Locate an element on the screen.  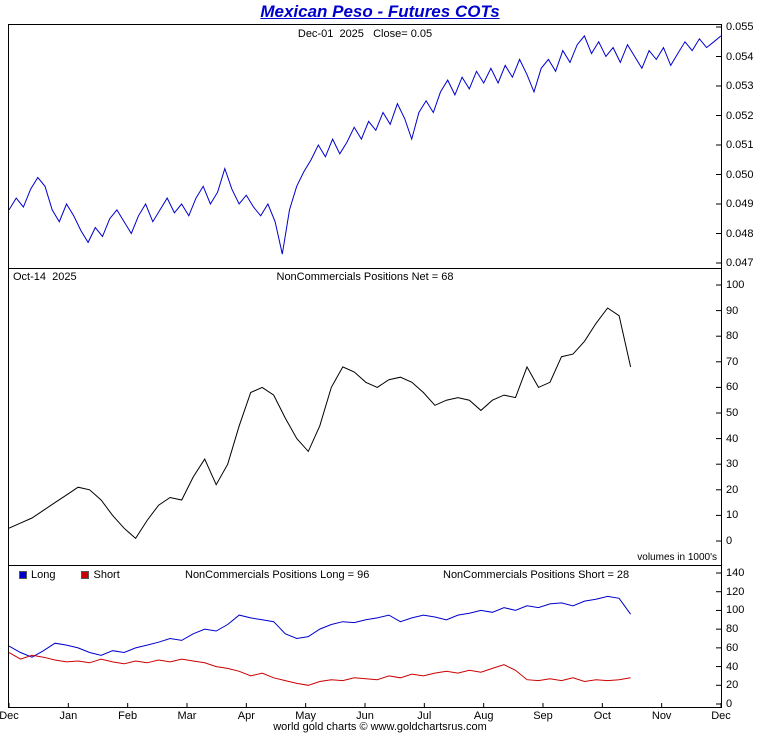
y-tick-label: 0.053 is located at coordinates (740, 86).